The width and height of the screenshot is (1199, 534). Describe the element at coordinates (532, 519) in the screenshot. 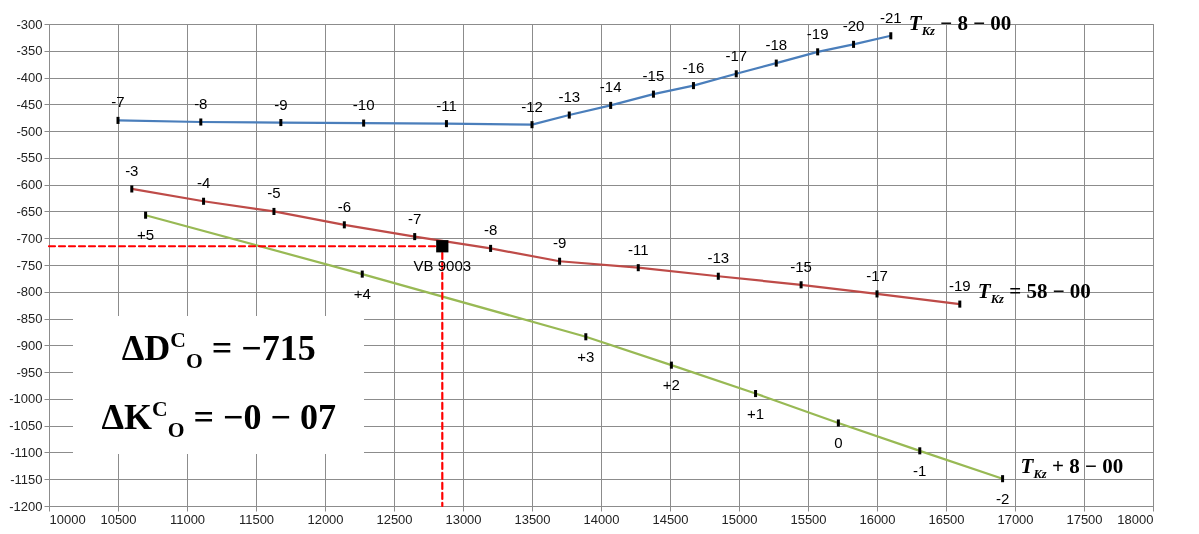

I see `x-tick-label: 13500` at that location.